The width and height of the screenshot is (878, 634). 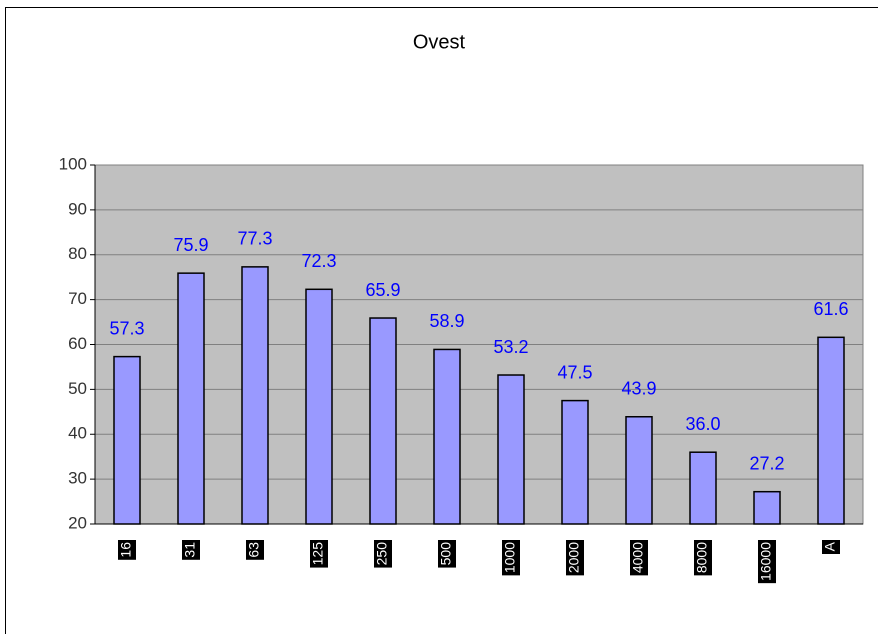 I want to click on x-tick-label: 16000, so click(x=766, y=561).